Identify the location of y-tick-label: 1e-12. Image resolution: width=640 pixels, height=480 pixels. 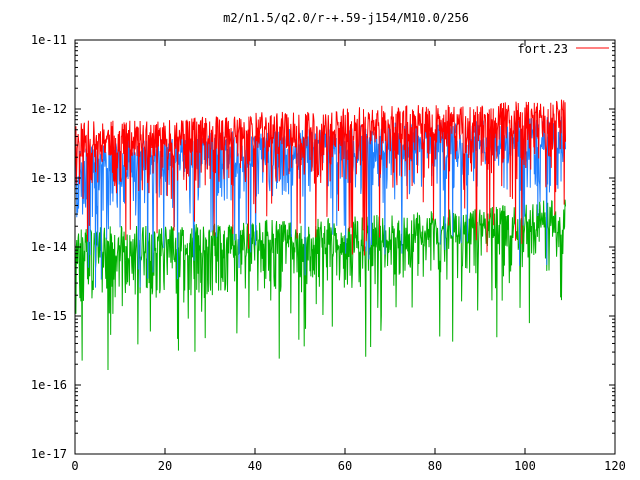
(49, 109).